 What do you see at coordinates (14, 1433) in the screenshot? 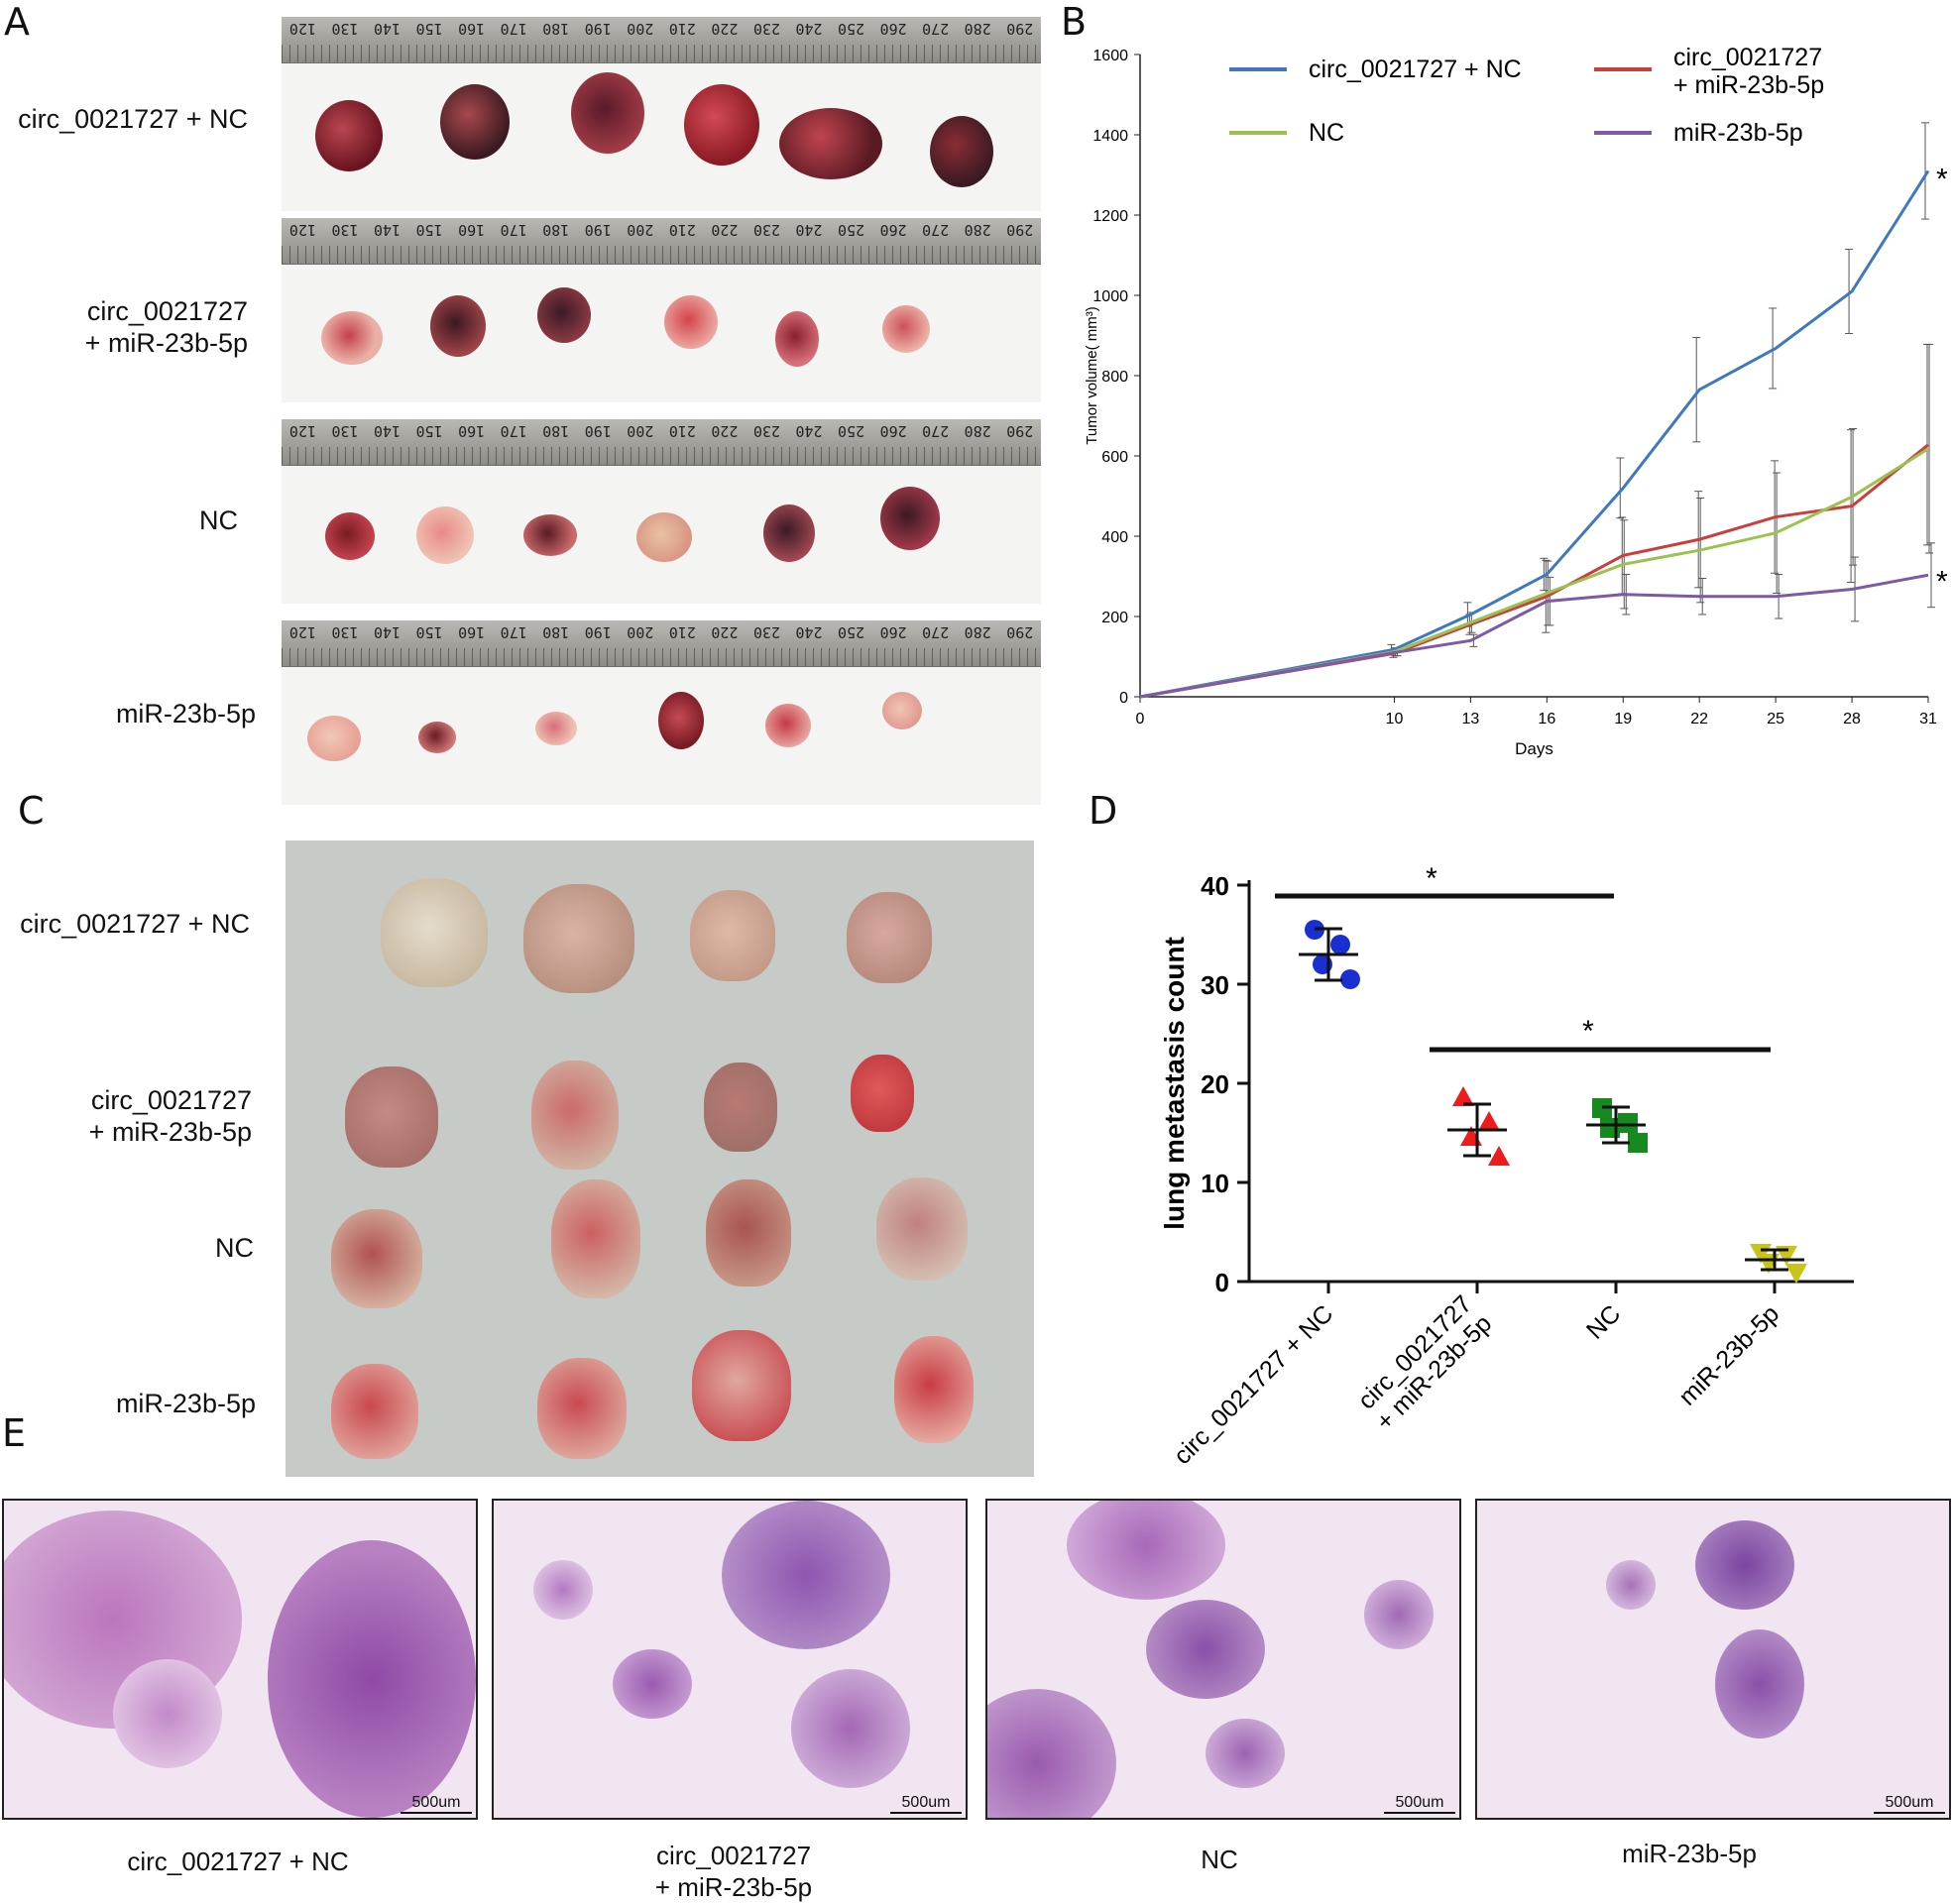
I see `panel-letter-e: E` at bounding box center [14, 1433].